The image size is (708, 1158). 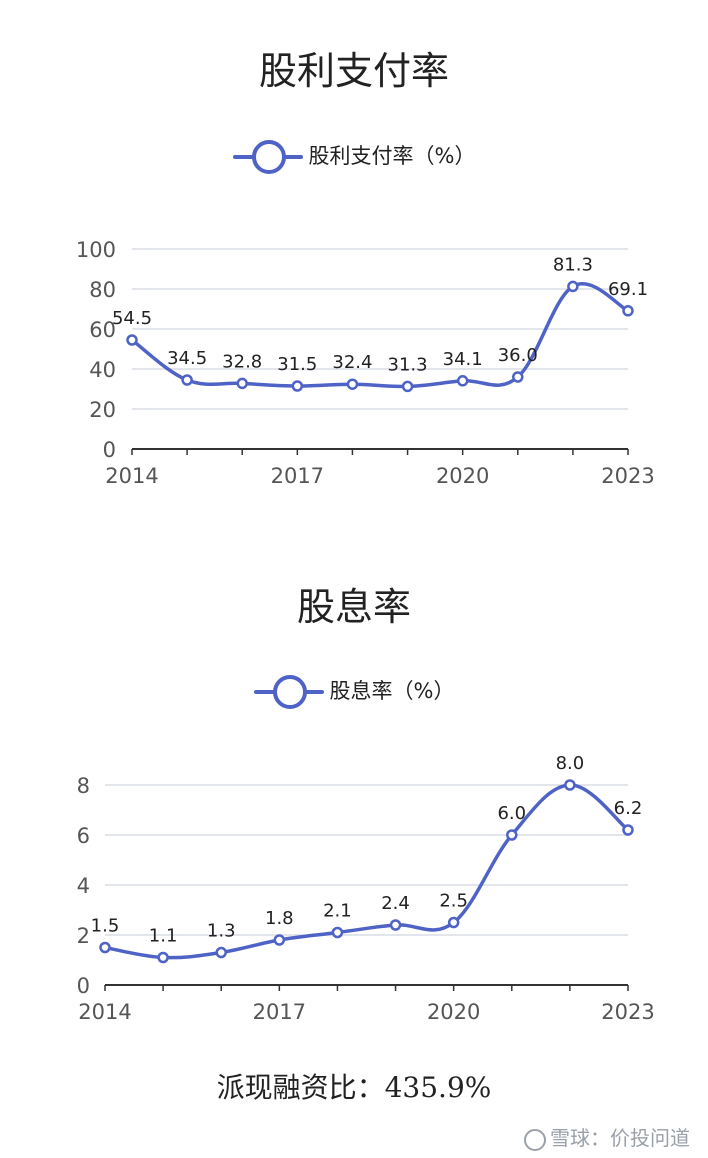 I want to click on chart1-data-label: 34.1, so click(x=463, y=359).